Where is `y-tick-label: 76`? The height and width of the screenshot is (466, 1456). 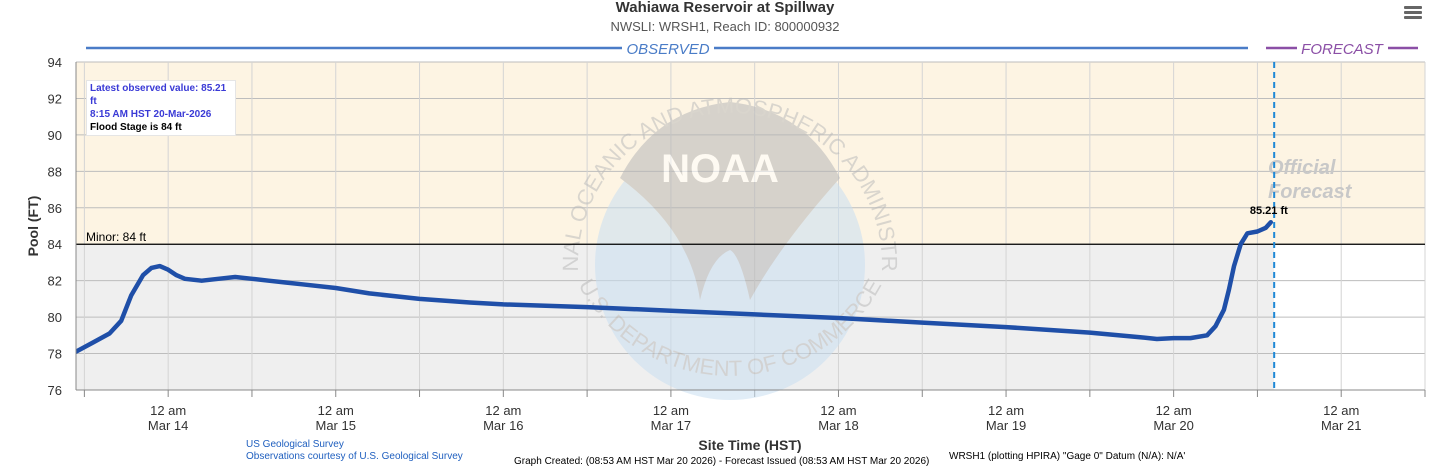 y-tick-label: 76 is located at coordinates (55, 390).